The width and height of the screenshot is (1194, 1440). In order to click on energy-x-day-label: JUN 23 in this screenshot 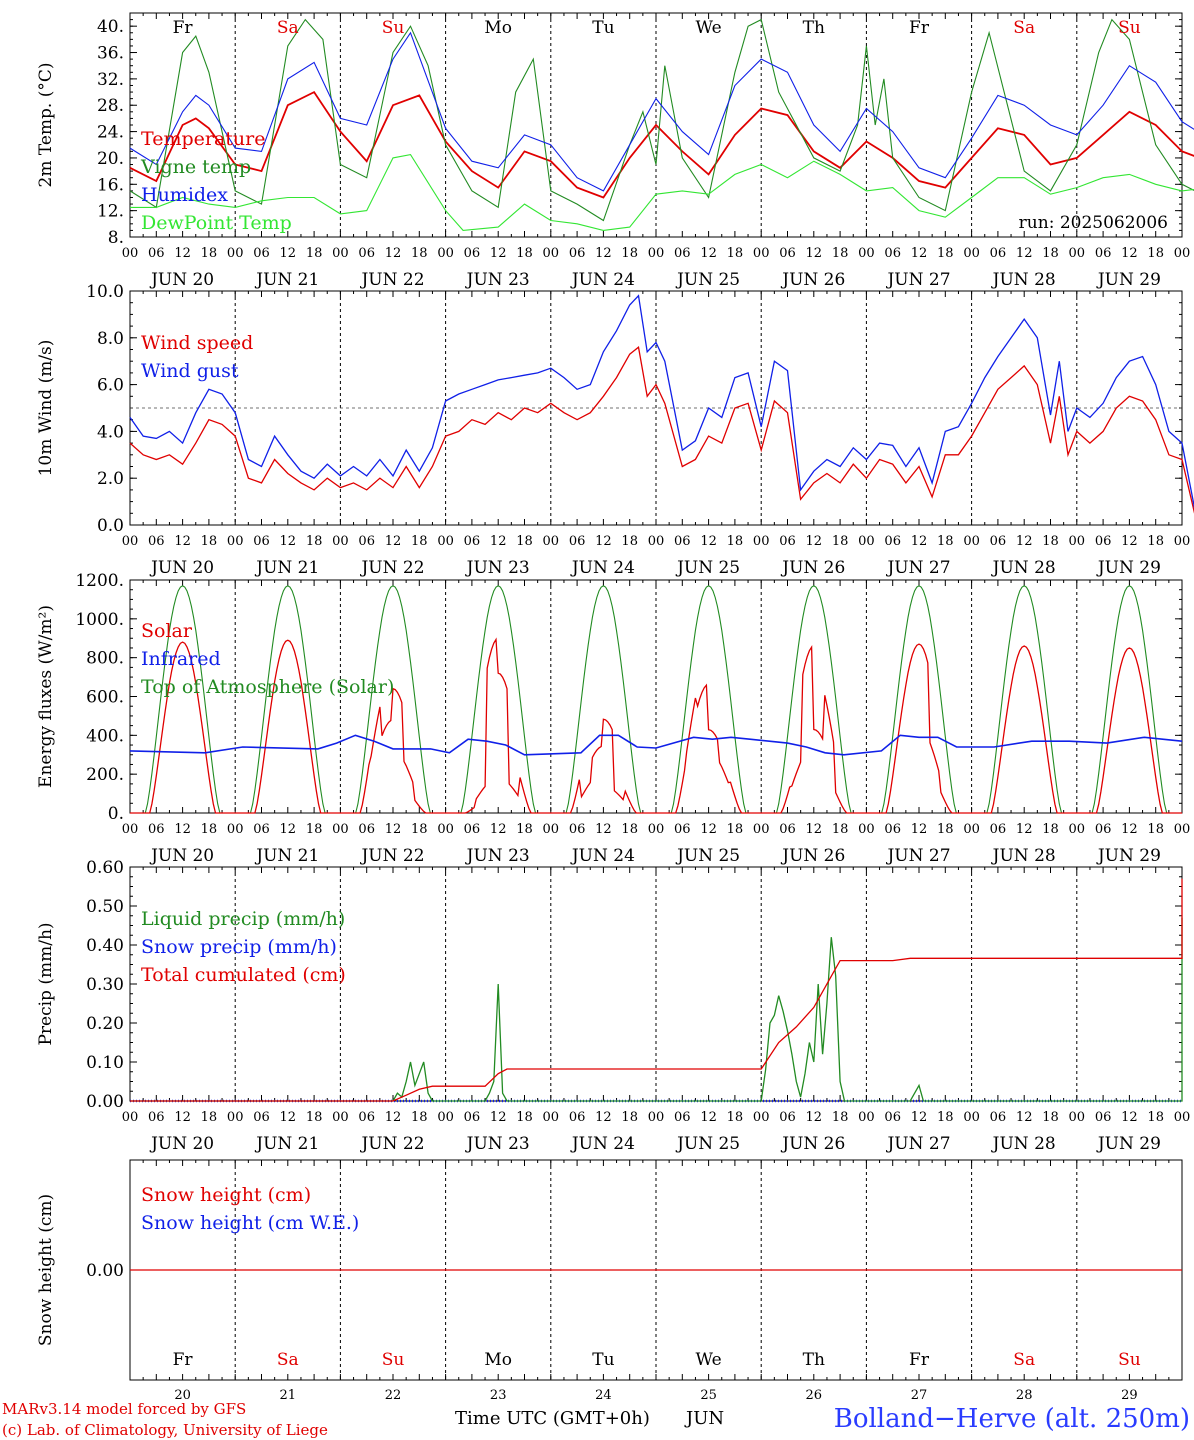, I will do `click(497, 856)`.